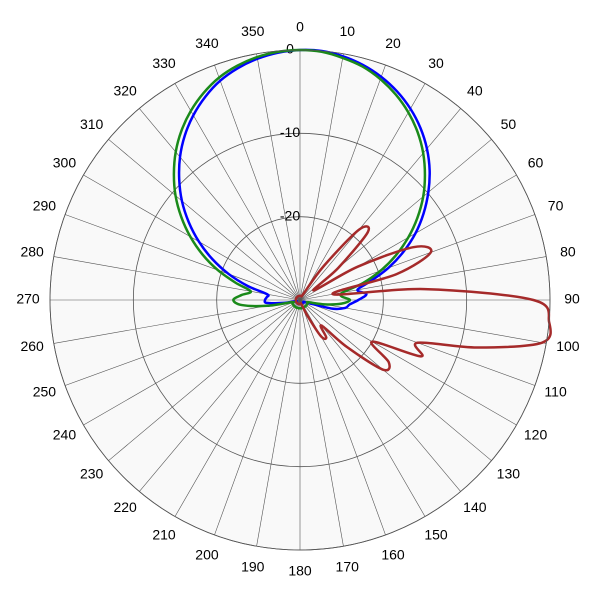 The image size is (600, 605). What do you see at coordinates (32, 346) in the screenshot?
I see `angle-label: 260` at bounding box center [32, 346].